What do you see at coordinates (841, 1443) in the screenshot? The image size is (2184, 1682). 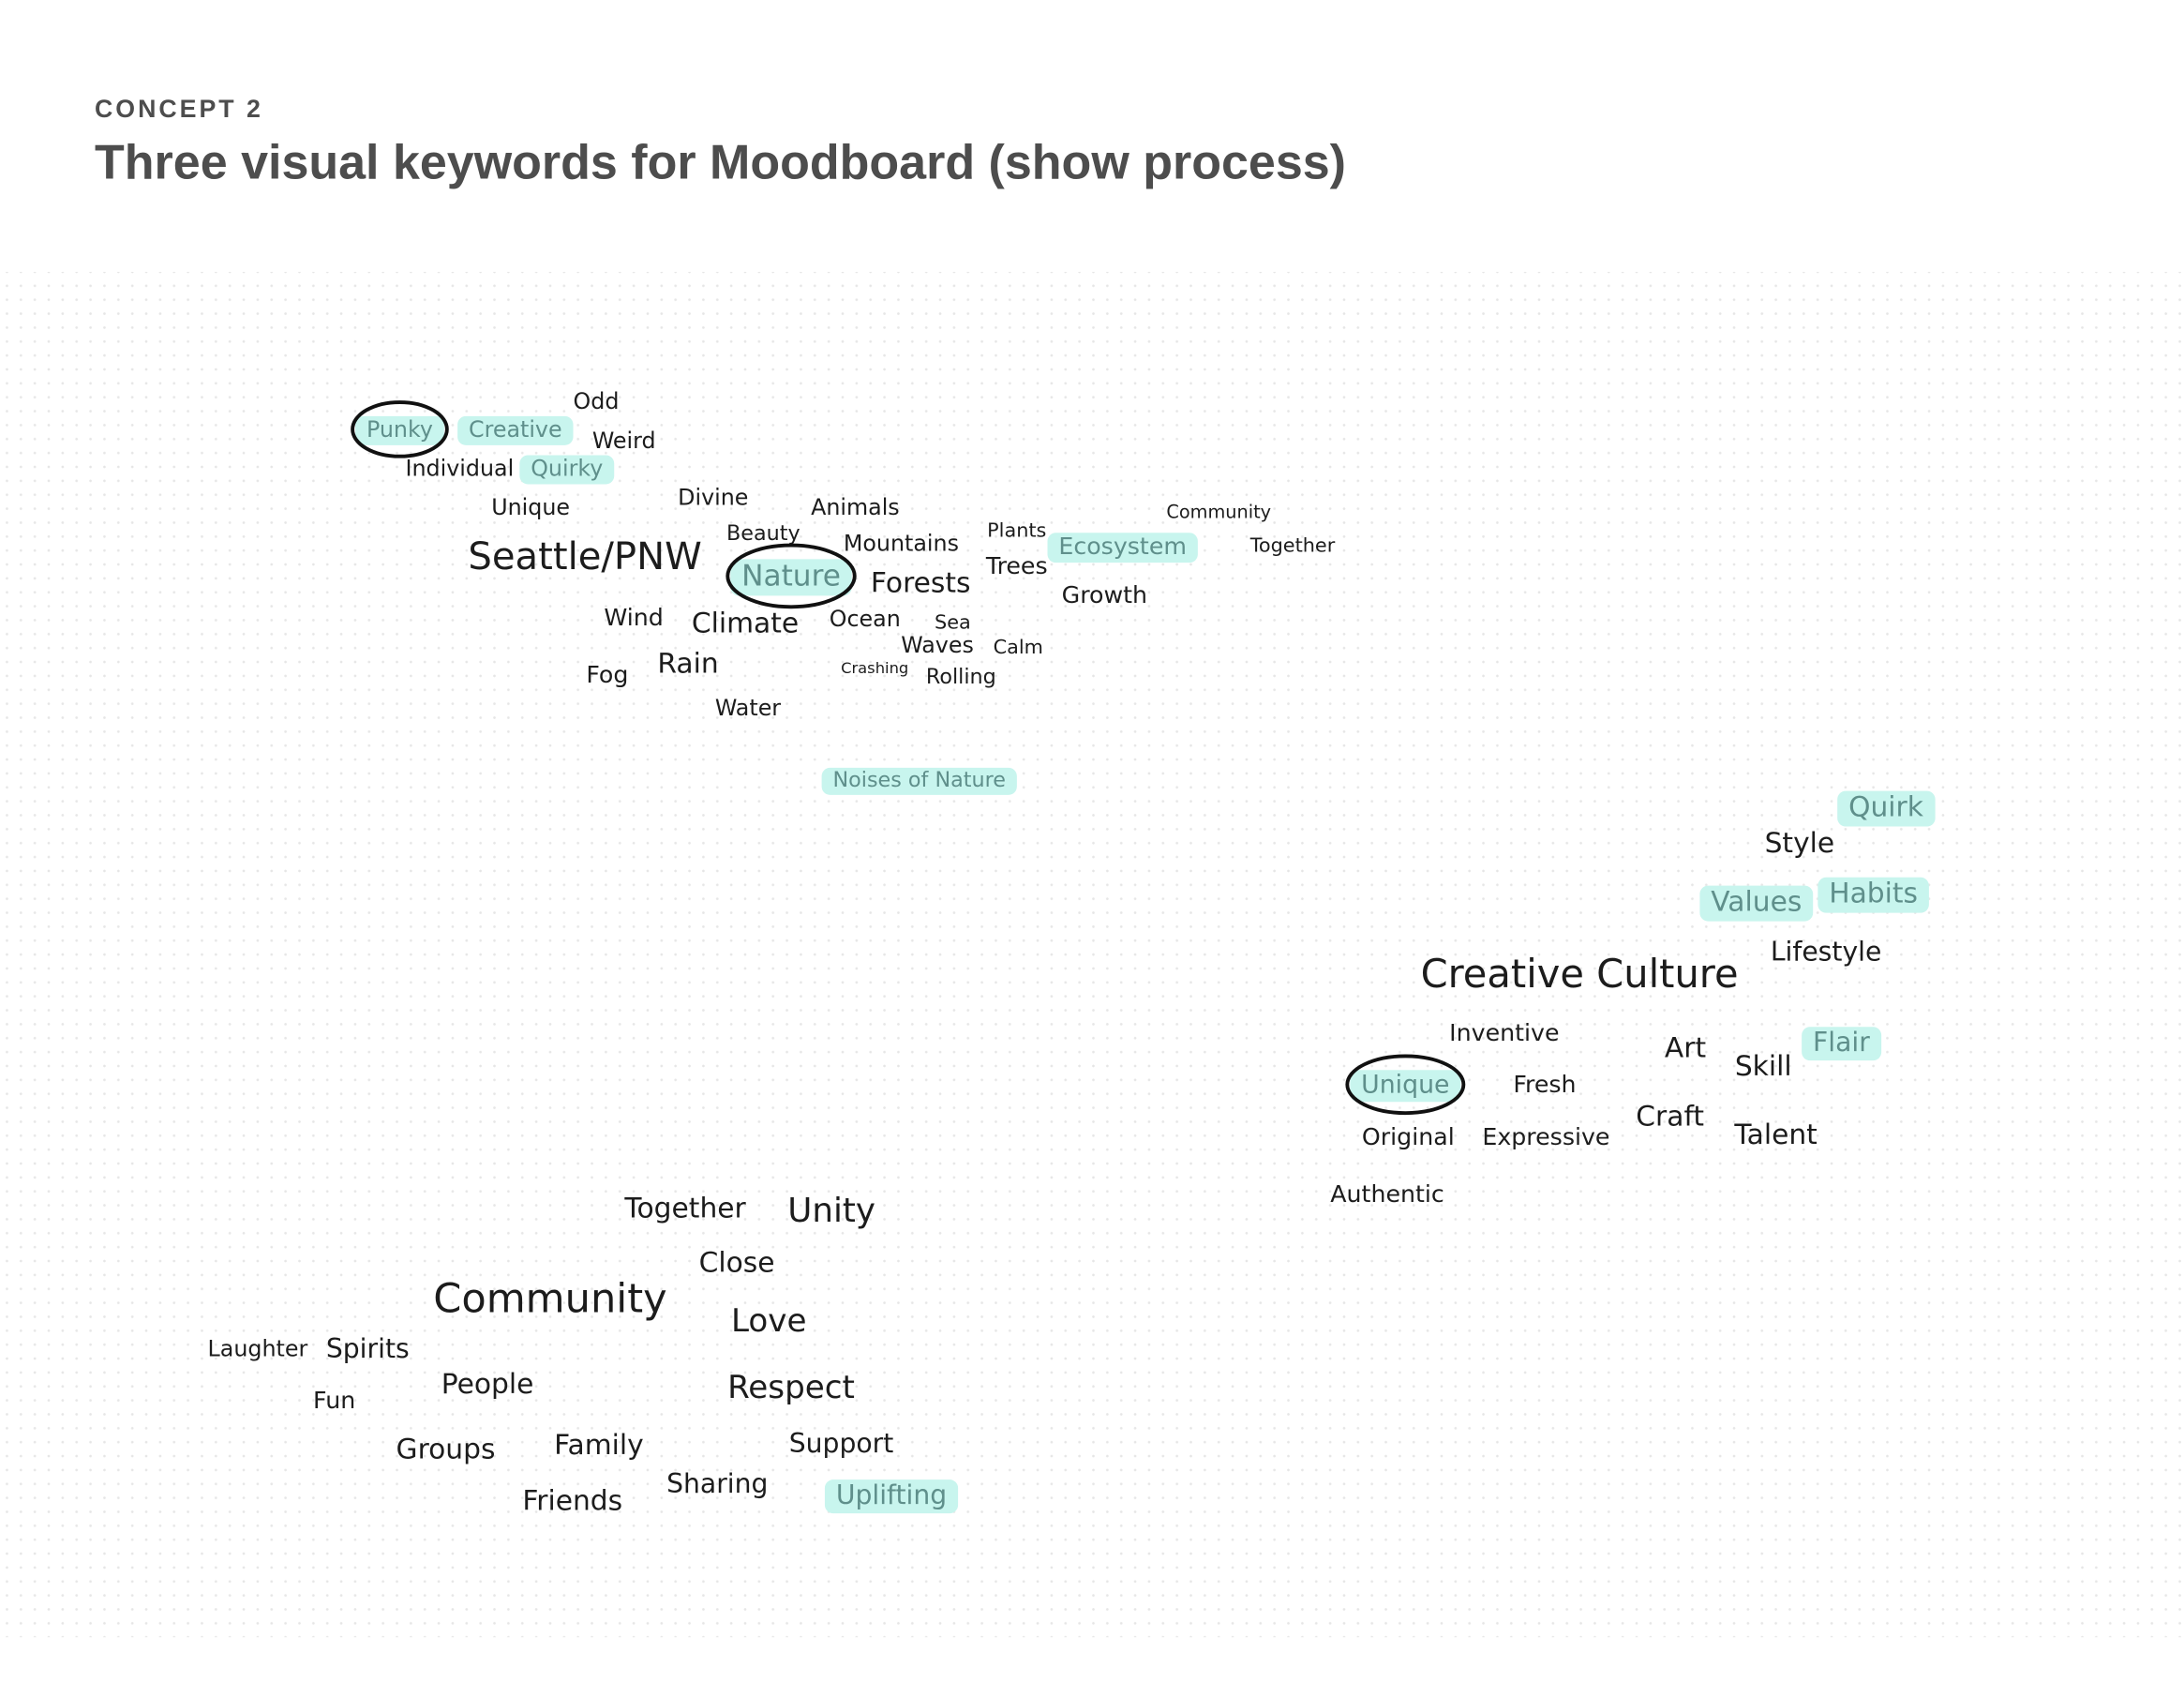 I see `keyword: Support` at bounding box center [841, 1443].